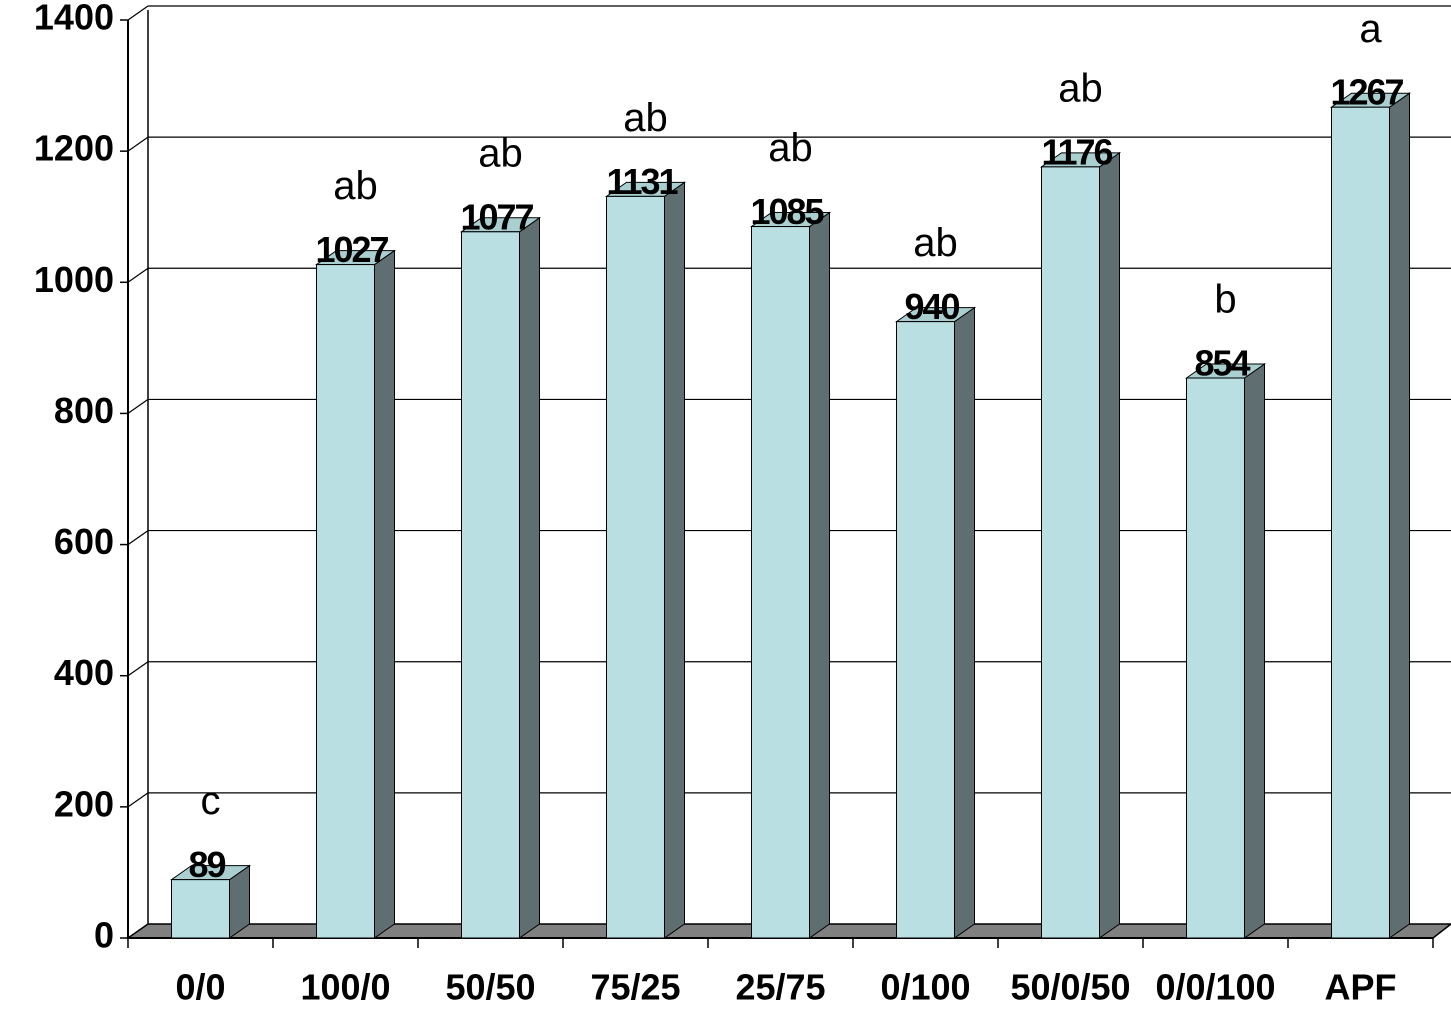  I want to click on value-label: 1131, so click(642, 181).